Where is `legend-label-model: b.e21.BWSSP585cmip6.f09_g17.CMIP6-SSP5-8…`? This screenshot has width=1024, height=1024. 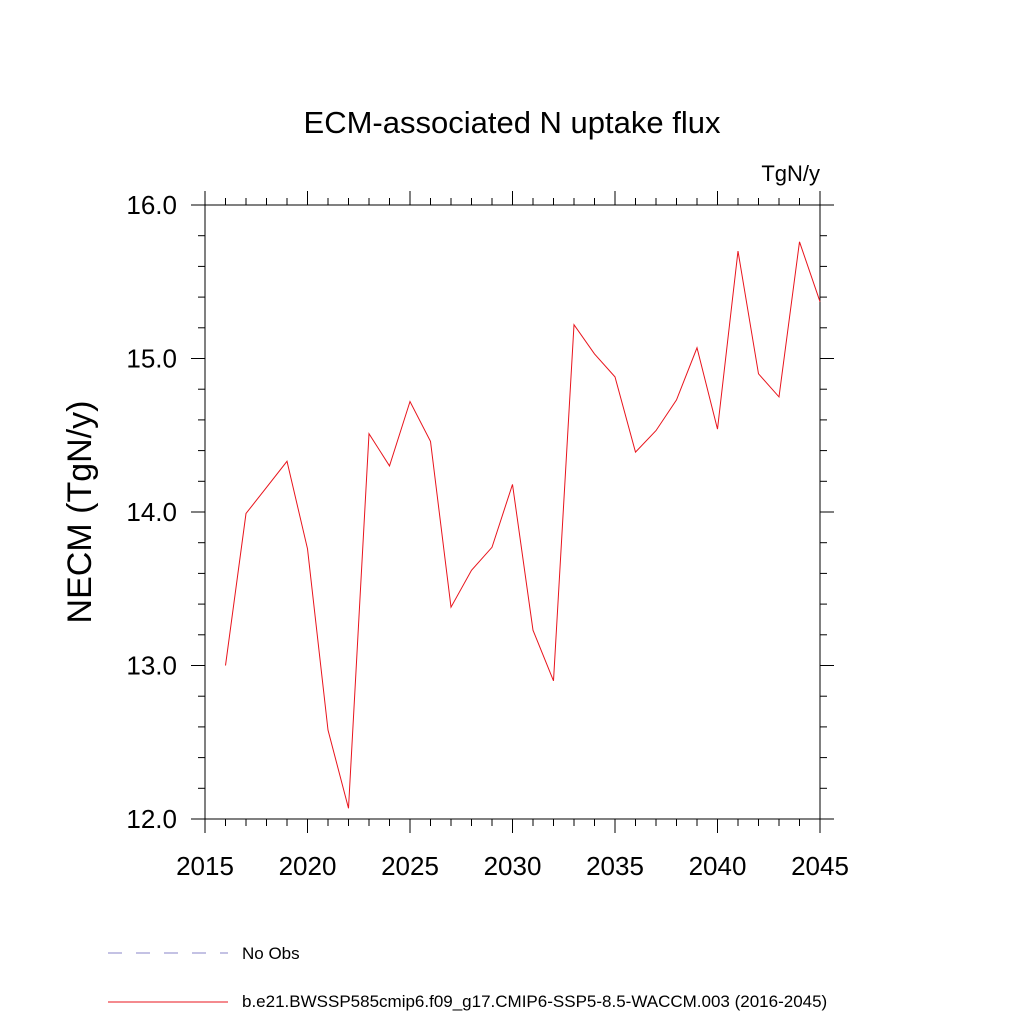
legend-label-model: b.e21.BWSSP585cmip6.f09_g17.CMIP6-SSP5-8… is located at coordinates (534, 1001).